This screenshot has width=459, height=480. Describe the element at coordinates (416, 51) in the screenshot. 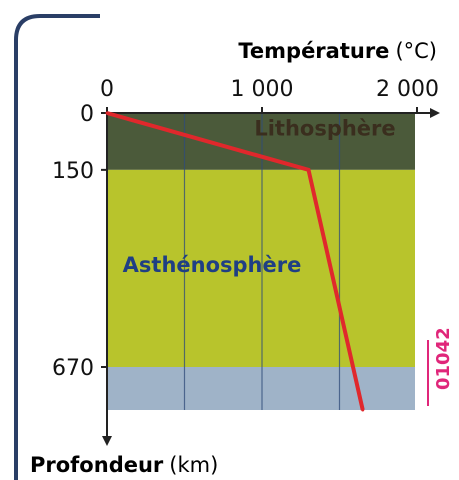

I see `x-axis-title-unit: (°C)` at that location.